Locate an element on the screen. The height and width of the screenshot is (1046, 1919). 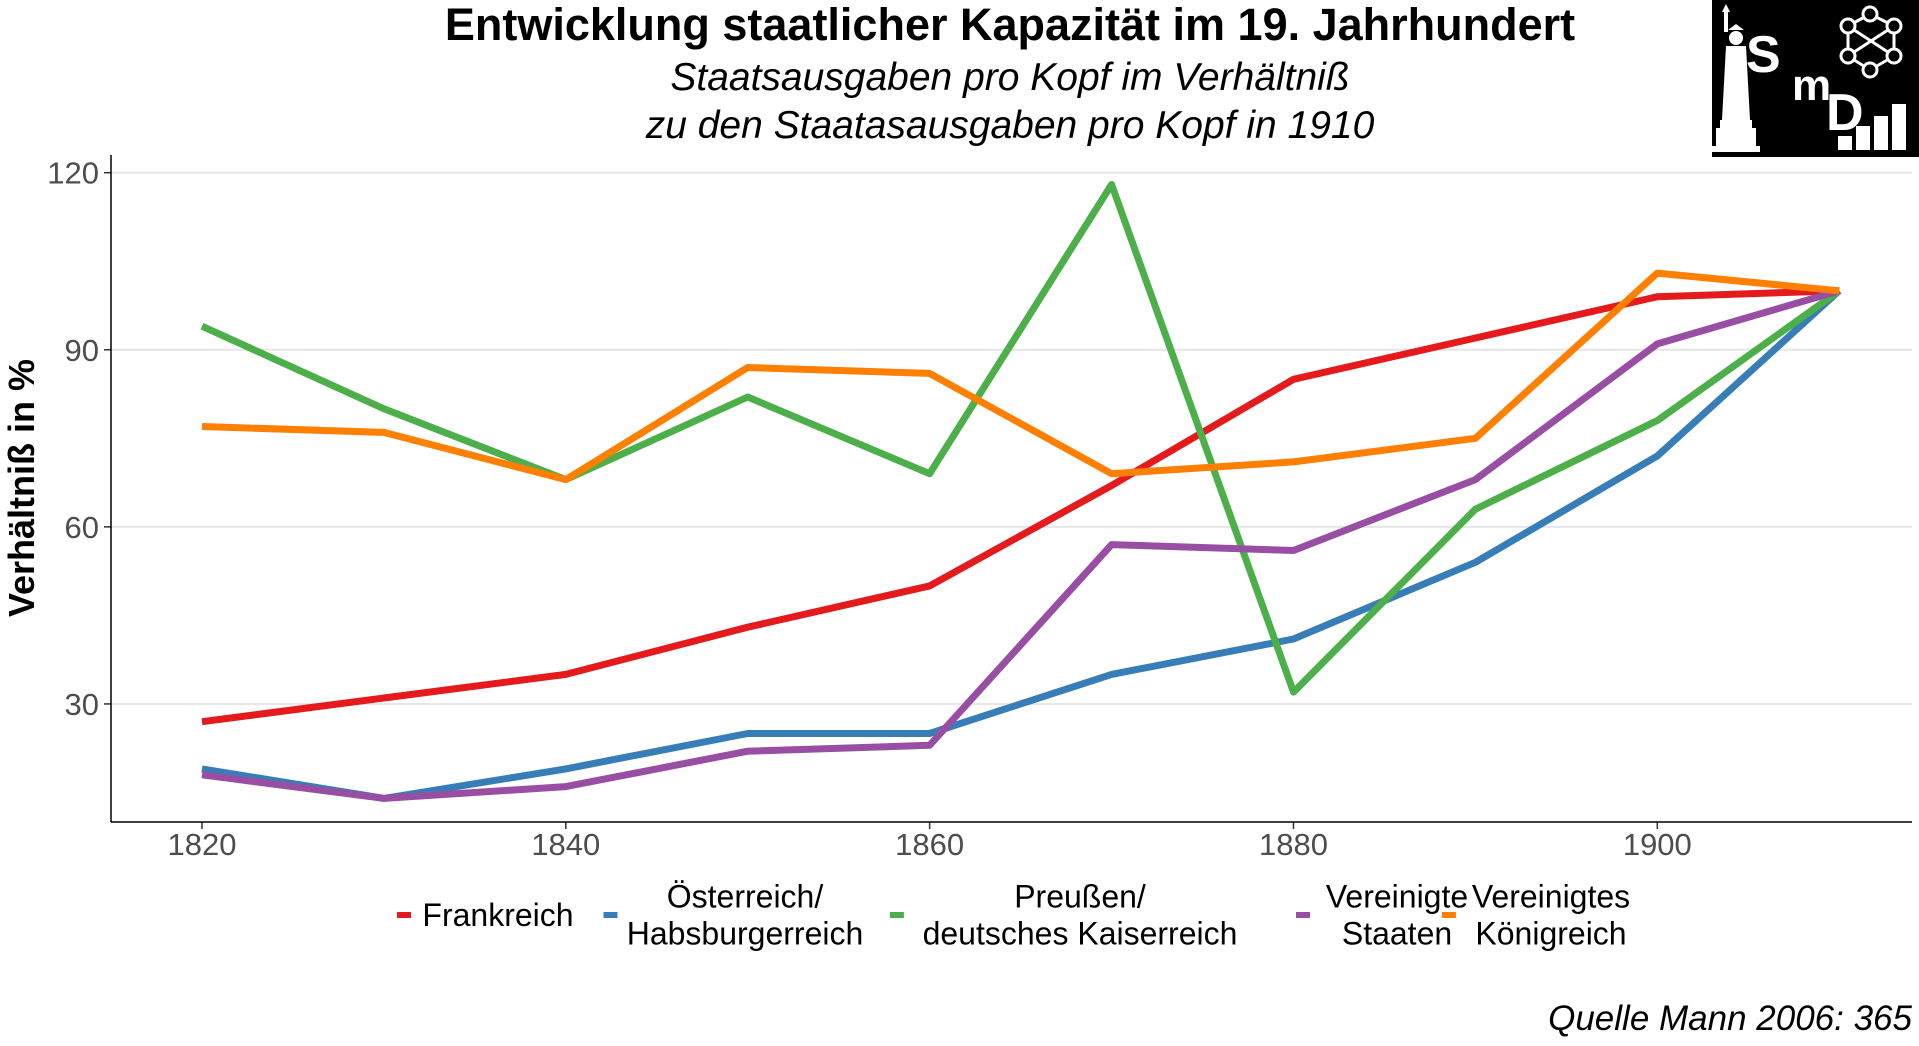
y-tick-label: 60 is located at coordinates (82, 527).